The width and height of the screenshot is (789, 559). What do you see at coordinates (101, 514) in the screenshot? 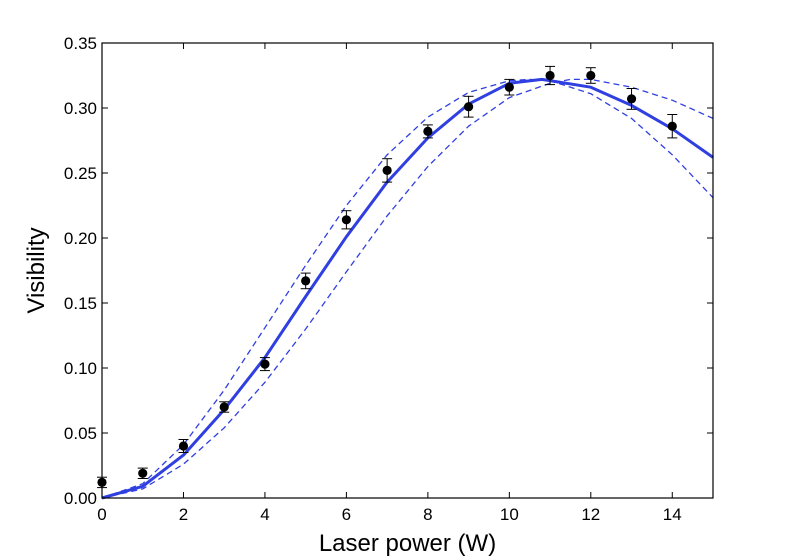
I see `x-tick-label-0: 0` at bounding box center [101, 514].